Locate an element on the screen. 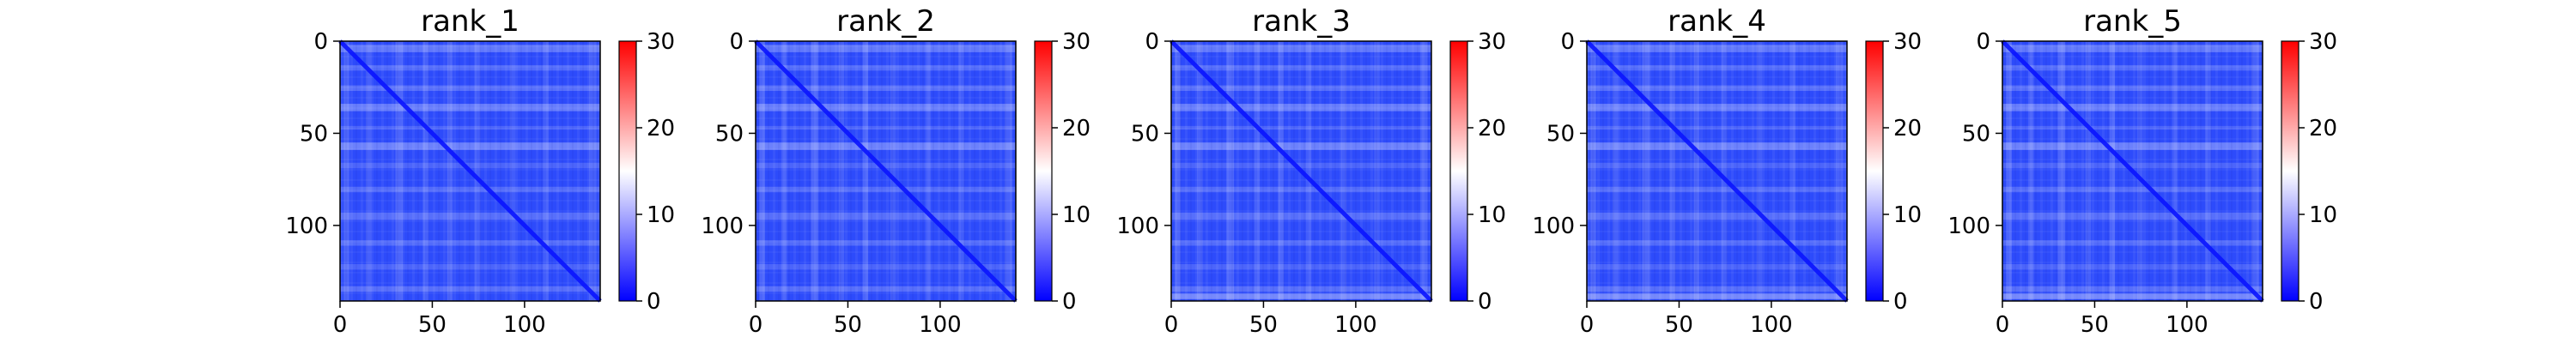  heatmap-panel-4: rank_4 0 50 100 0 50 100 0 10 20 30 is located at coordinates (1727, 171).